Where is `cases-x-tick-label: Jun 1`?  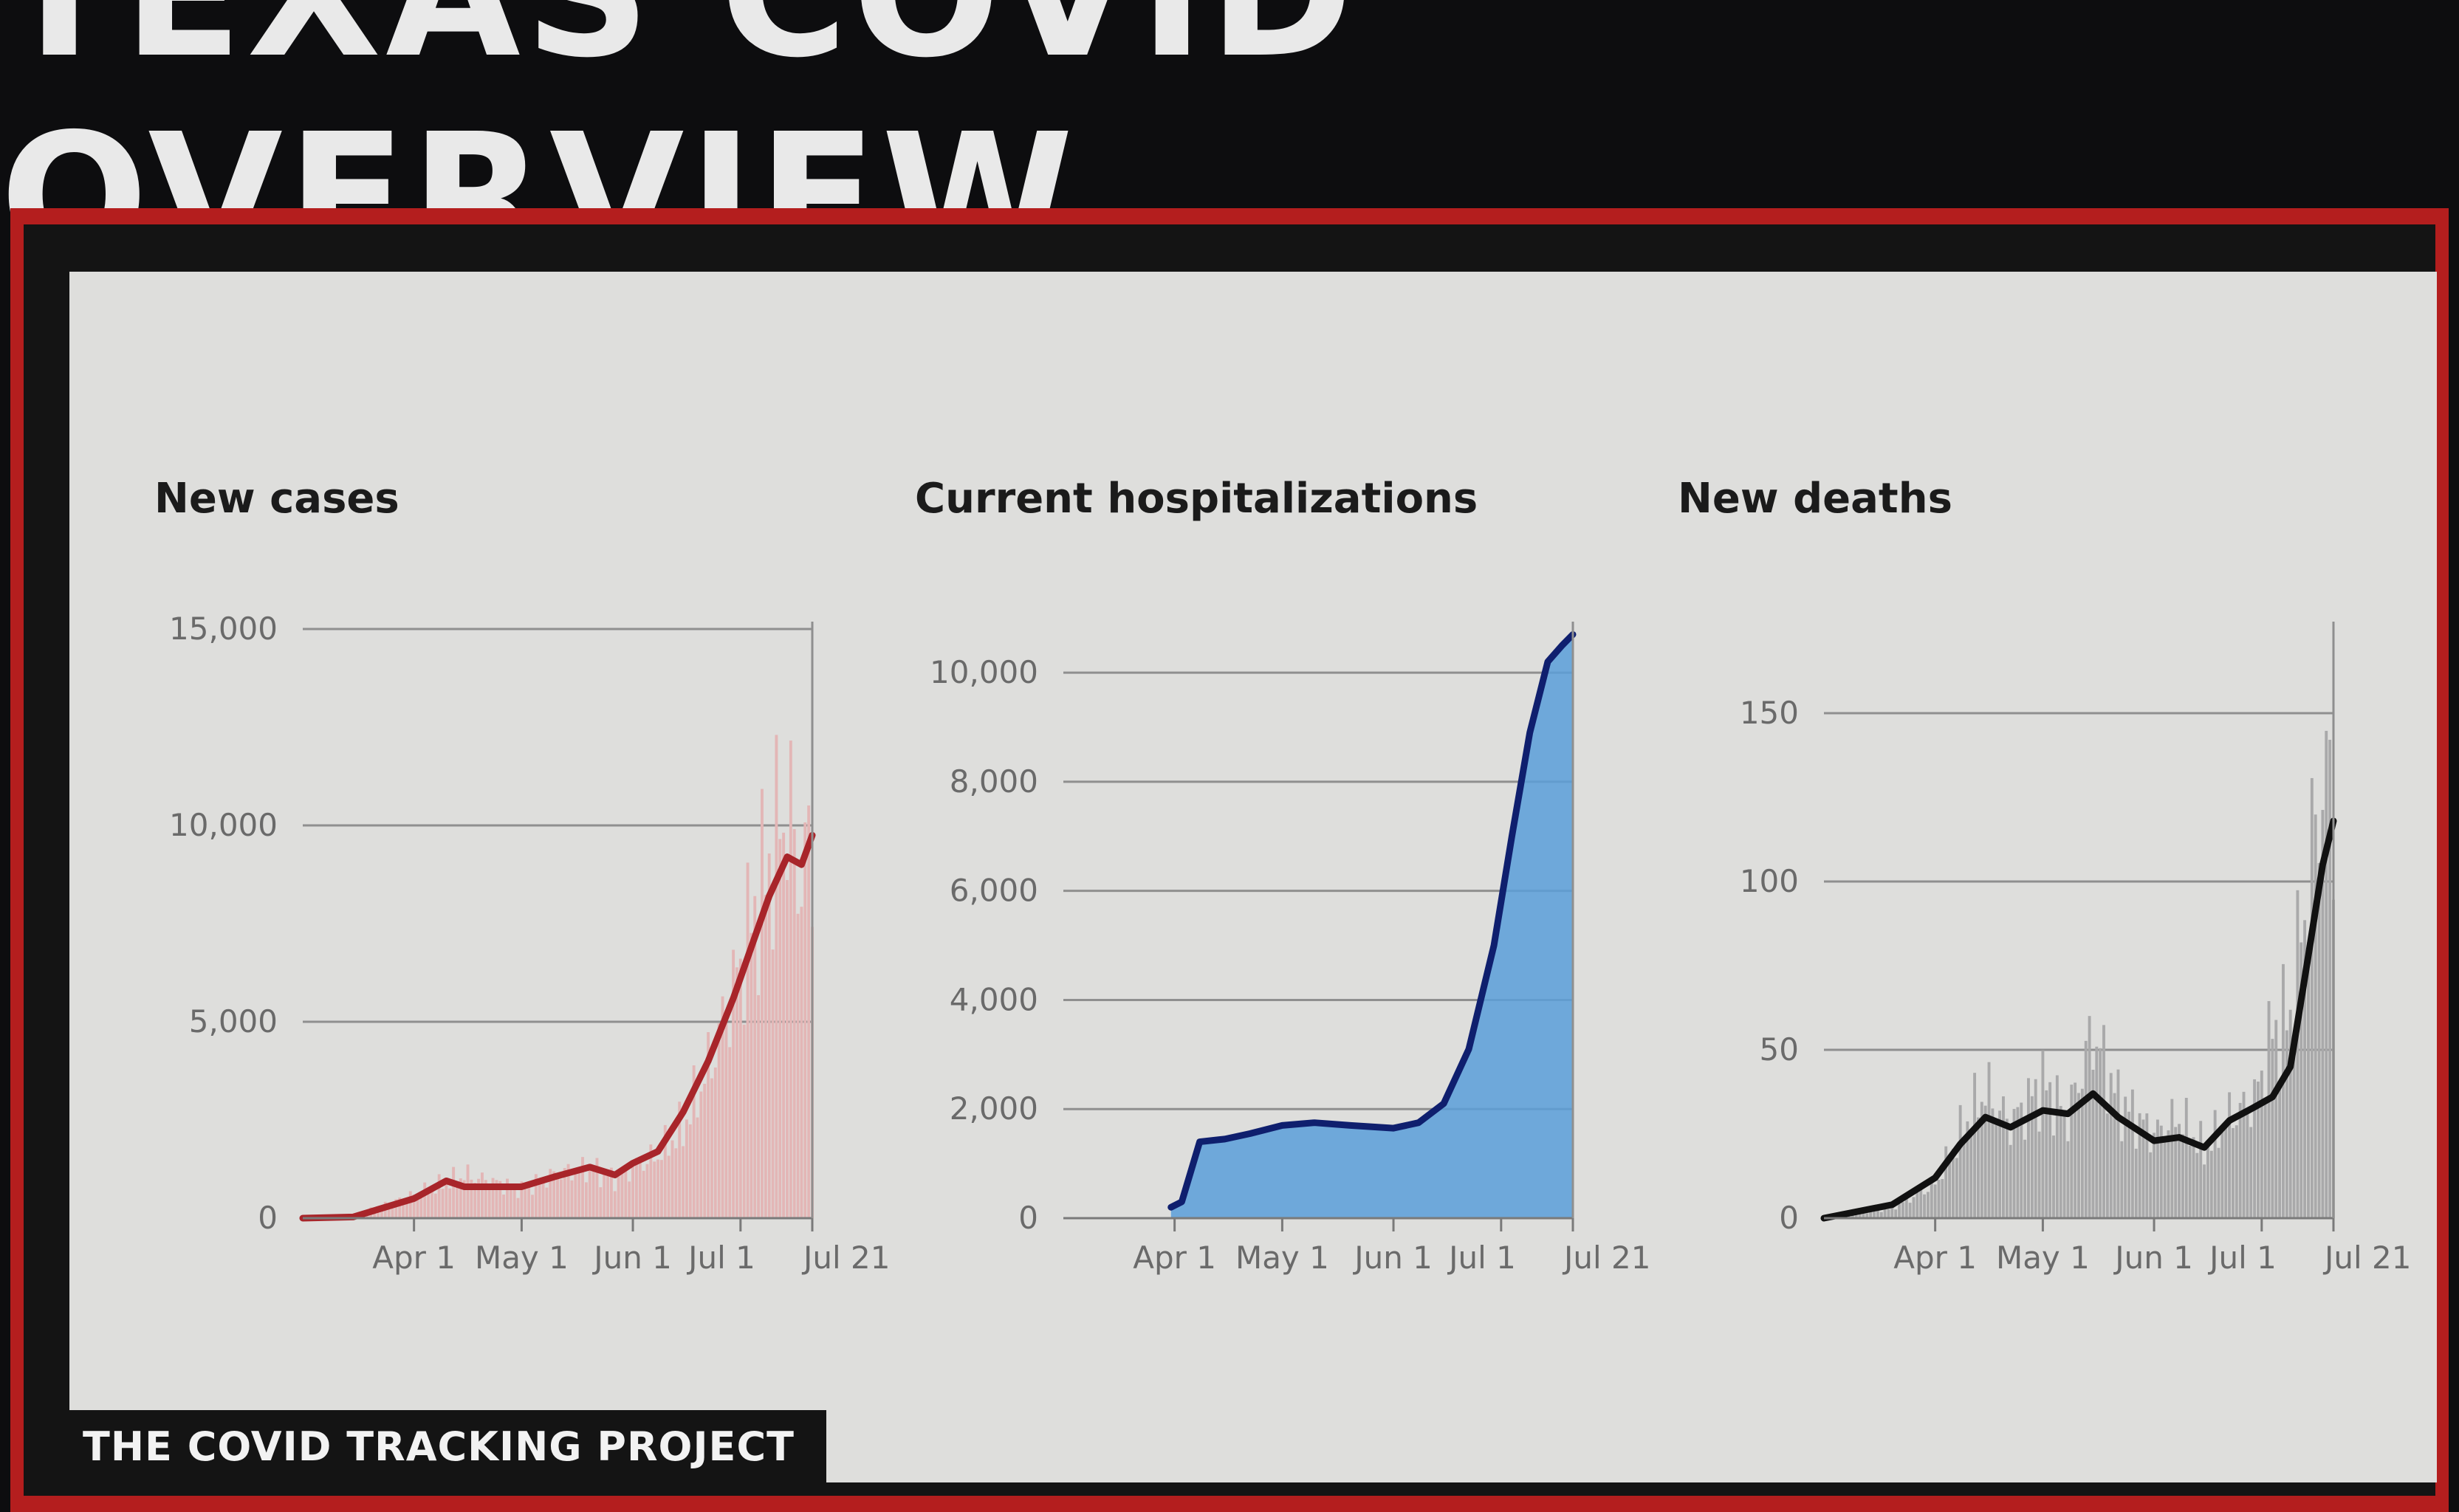
cases-x-tick-label: Jun 1 is located at coordinates (631, 1258).